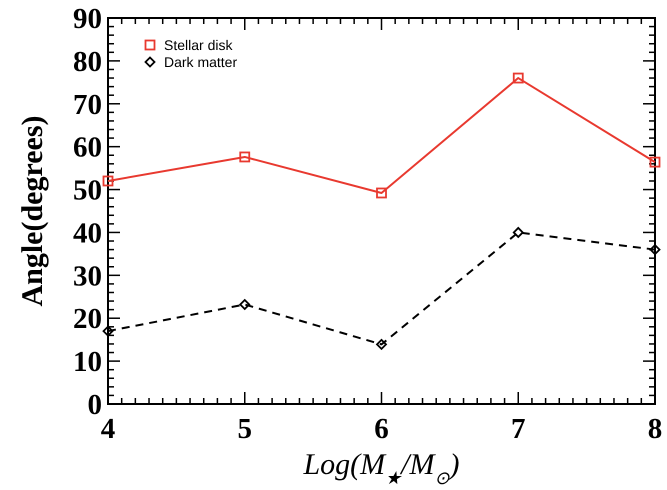  I want to click on y-tick-label: 70, so click(87, 104).